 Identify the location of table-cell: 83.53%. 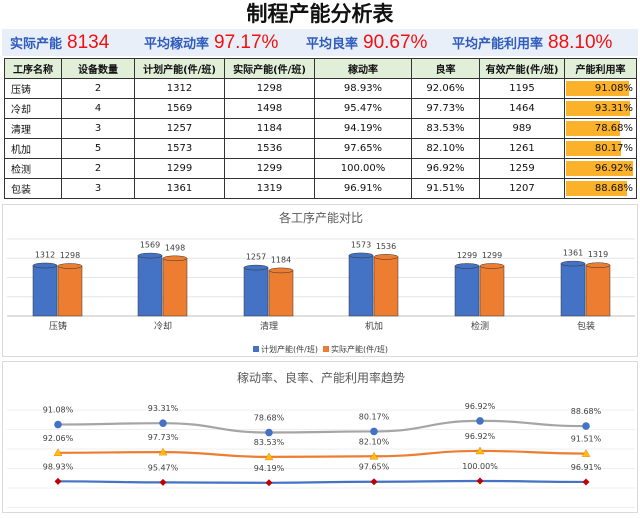
(445, 128).